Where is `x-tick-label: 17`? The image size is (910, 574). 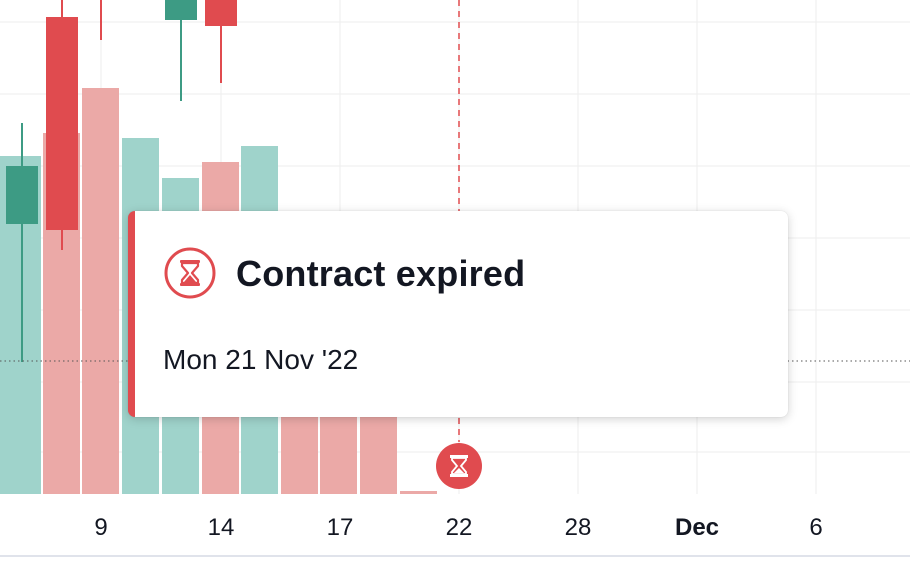
x-tick-label: 17 is located at coordinates (340, 527).